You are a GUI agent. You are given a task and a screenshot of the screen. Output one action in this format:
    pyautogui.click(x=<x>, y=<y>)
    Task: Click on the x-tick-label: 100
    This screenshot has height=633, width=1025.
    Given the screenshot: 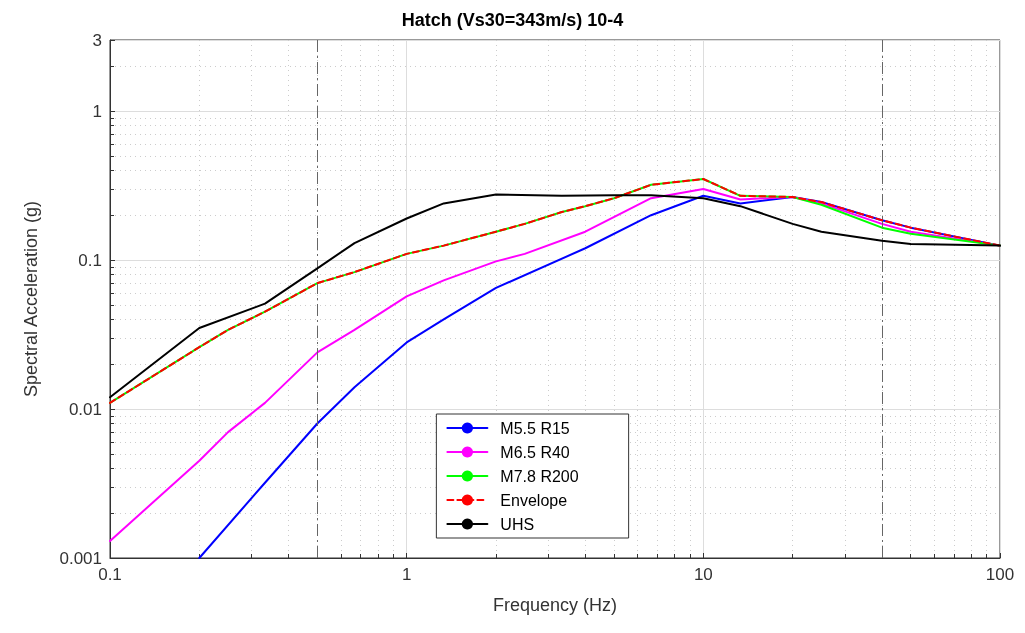 What is the action you would take?
    pyautogui.click(x=1000, y=574)
    